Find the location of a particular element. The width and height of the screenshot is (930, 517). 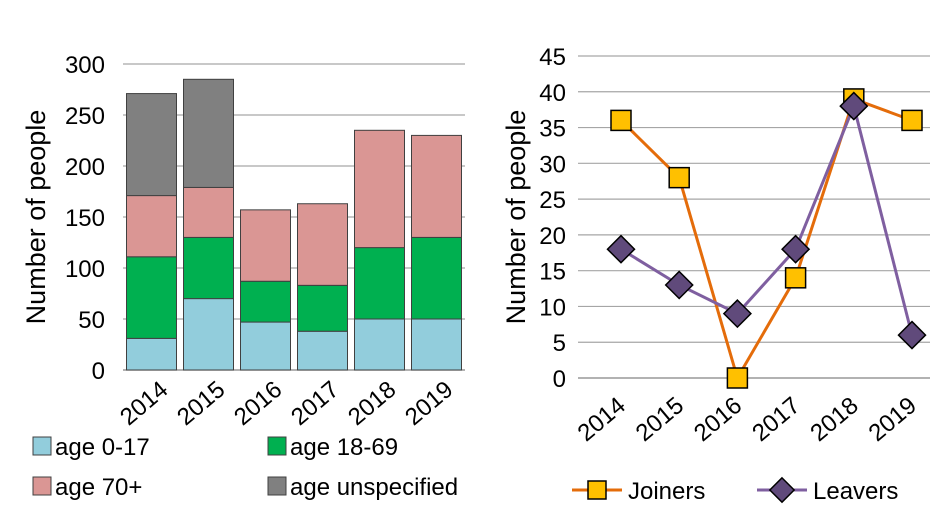

line-chart-y-axis-label: Number of people is located at coordinates (516, 217).